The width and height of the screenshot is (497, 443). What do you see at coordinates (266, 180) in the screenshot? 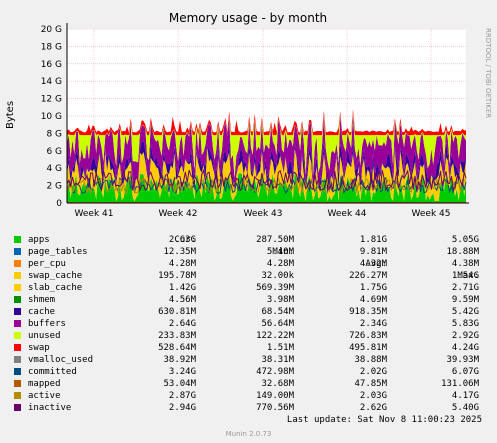
I see `line-inactive` at bounding box center [266, 180].